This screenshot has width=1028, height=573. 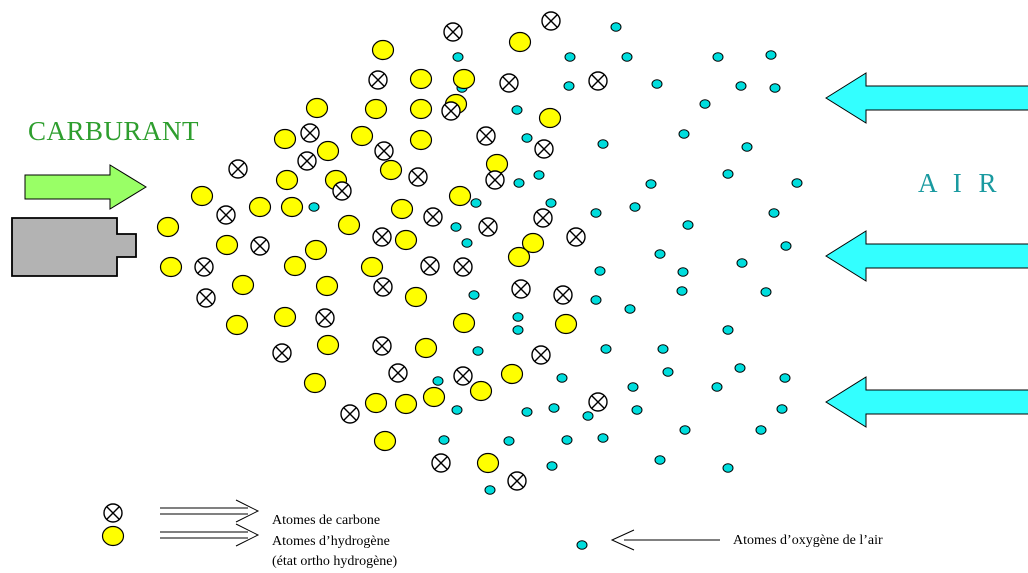 What do you see at coordinates (335, 561) in the screenshot?
I see `legend-hydrogen-note: (état ortho hydrogène)` at bounding box center [335, 561].